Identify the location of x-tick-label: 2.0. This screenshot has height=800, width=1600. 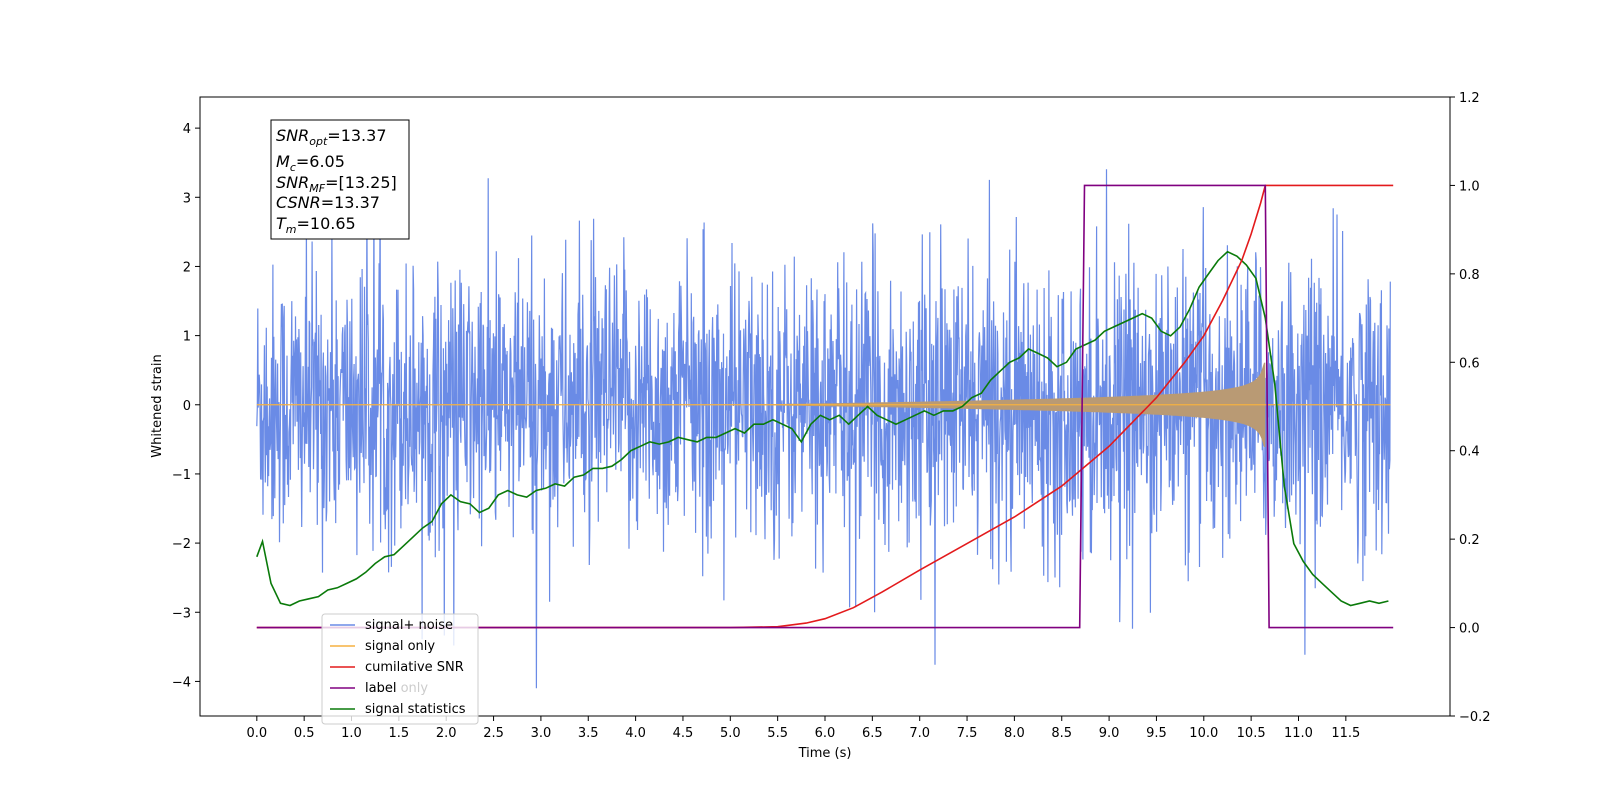
(446, 733).